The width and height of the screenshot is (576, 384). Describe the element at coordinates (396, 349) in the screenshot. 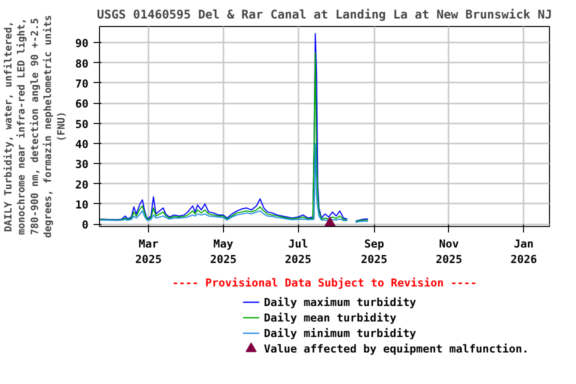

I see `legend-label: Value affected by equipment malfunction.` at that location.